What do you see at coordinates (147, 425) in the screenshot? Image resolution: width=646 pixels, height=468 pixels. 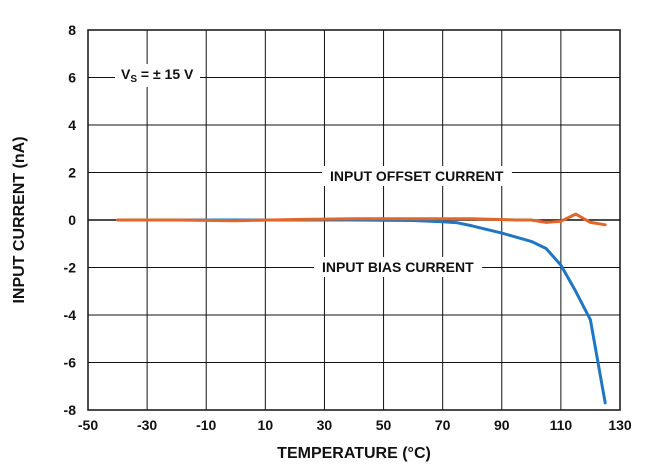 I see `x-tick-label: -30` at bounding box center [147, 425].